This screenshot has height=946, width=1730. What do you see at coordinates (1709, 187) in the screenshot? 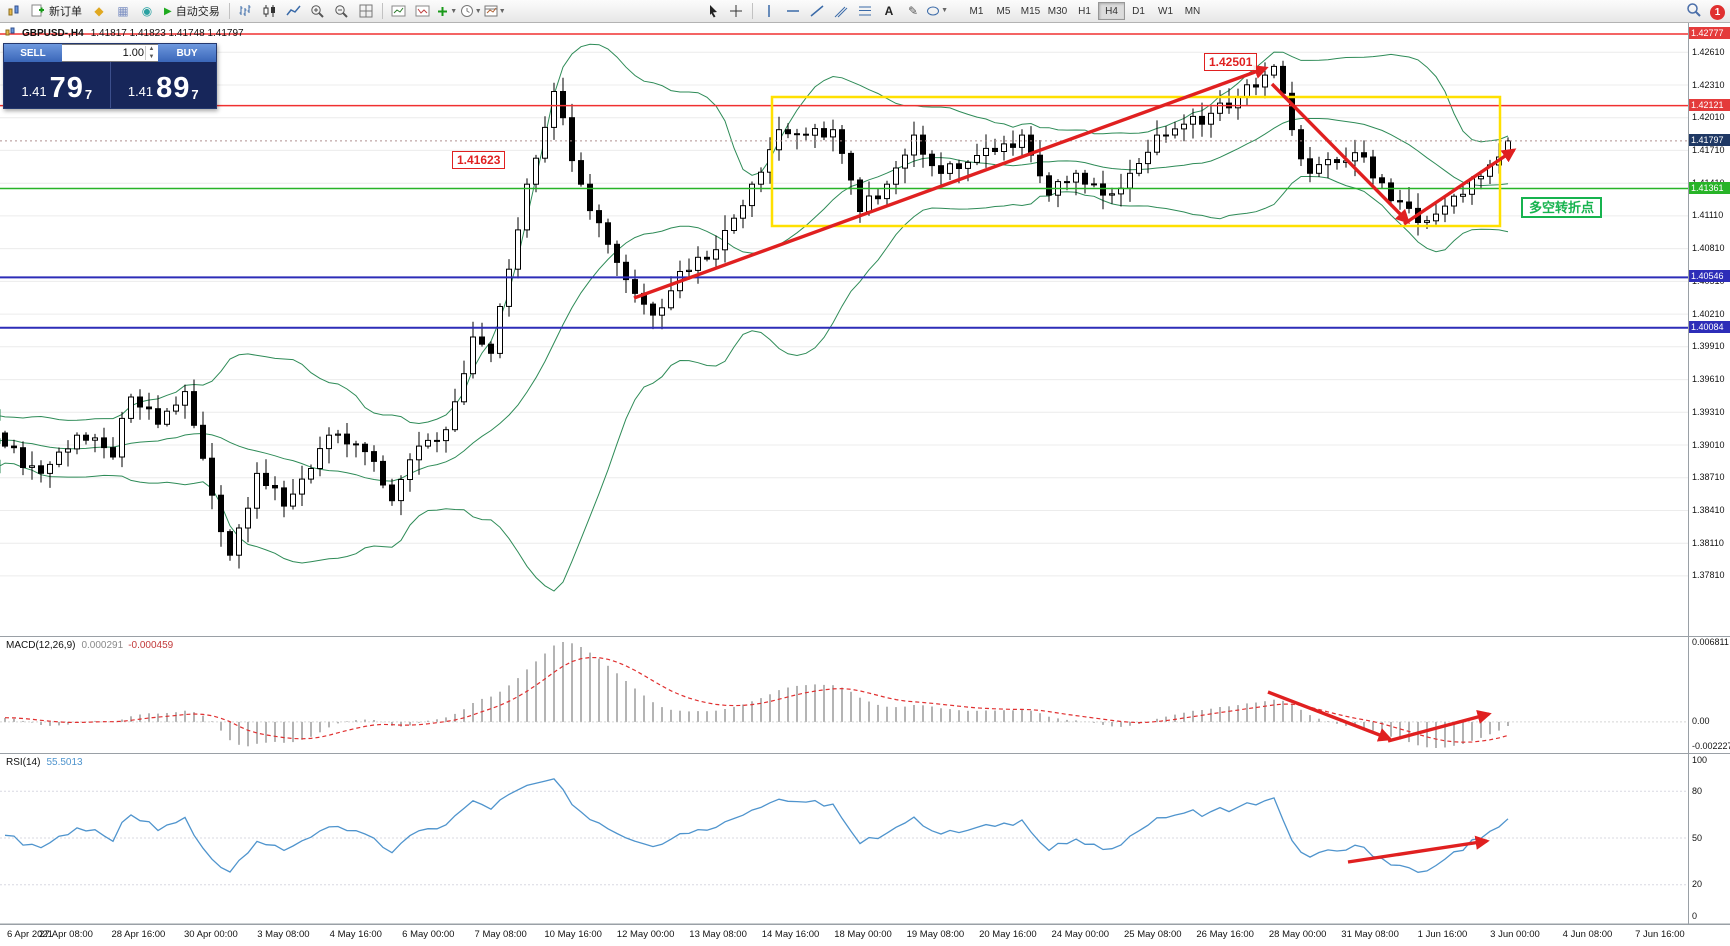
I see `price-marker-label: 1.41361` at bounding box center [1709, 187].